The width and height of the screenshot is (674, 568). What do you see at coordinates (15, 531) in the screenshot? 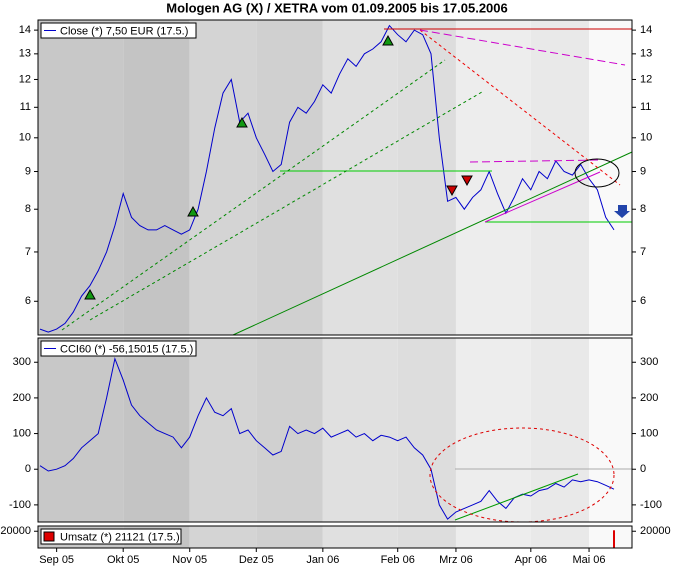
I see `y-tick-label: 20000` at bounding box center [15, 531].